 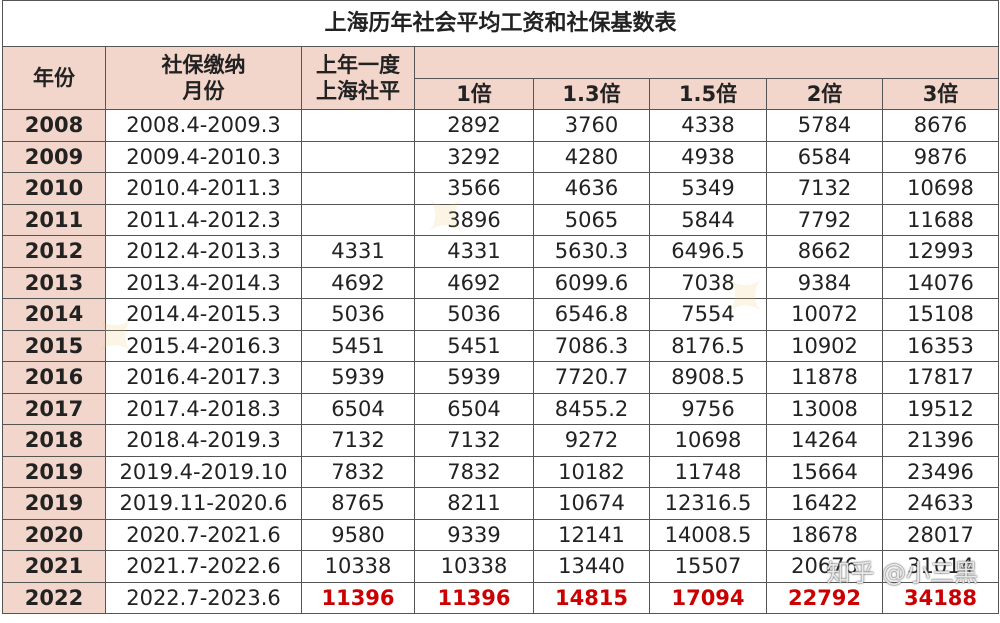 I want to click on row-base-2x: 22792, so click(x=824, y=597).